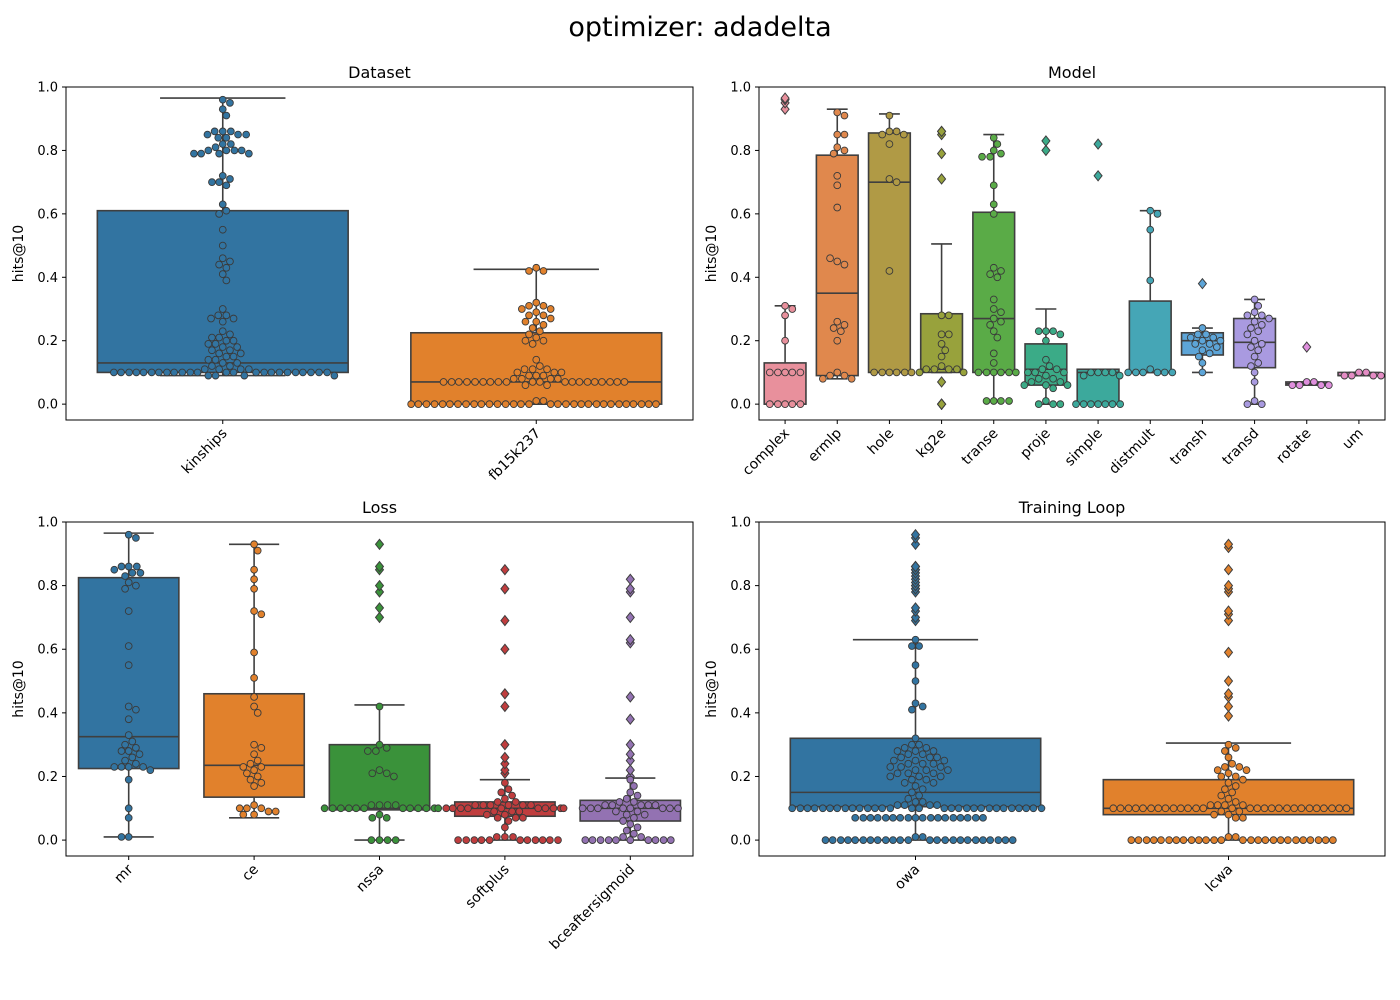 The height and width of the screenshot is (1000, 1400). Describe the element at coordinates (47, 405) in the screenshot. I see `y-tick-label: 0.0` at that location.